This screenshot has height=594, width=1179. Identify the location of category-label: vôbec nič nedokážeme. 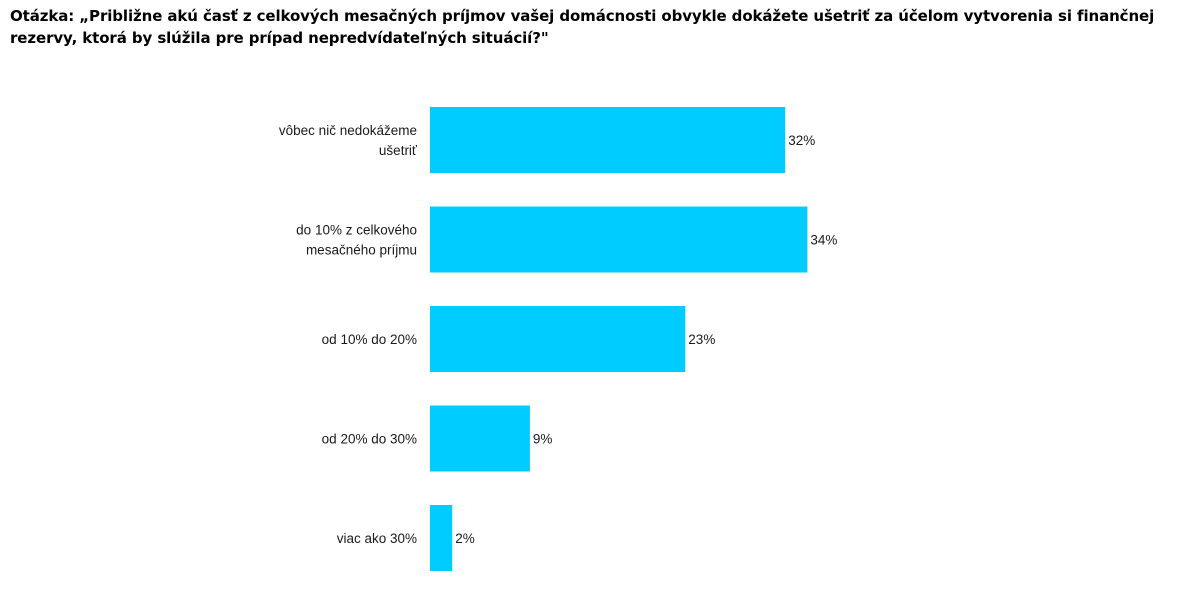
(348, 130).